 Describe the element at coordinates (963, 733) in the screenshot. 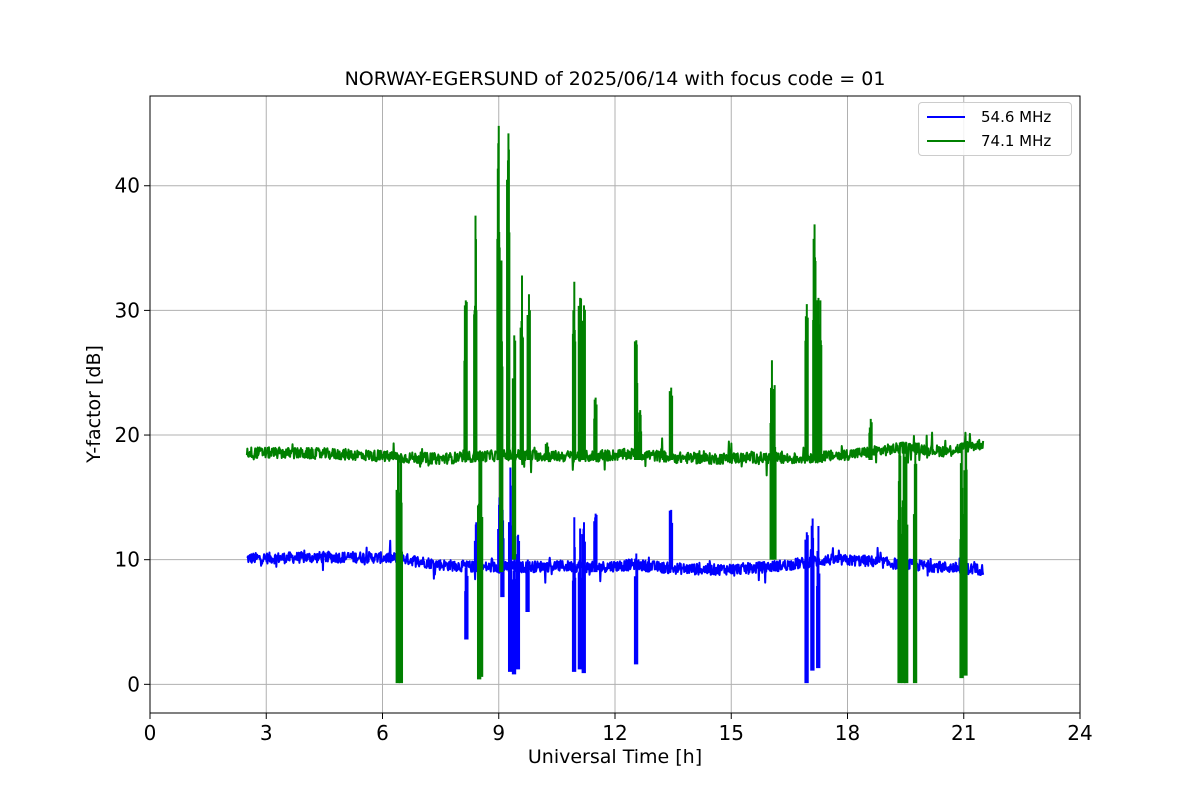

I see `x-tick-label: 21` at that location.